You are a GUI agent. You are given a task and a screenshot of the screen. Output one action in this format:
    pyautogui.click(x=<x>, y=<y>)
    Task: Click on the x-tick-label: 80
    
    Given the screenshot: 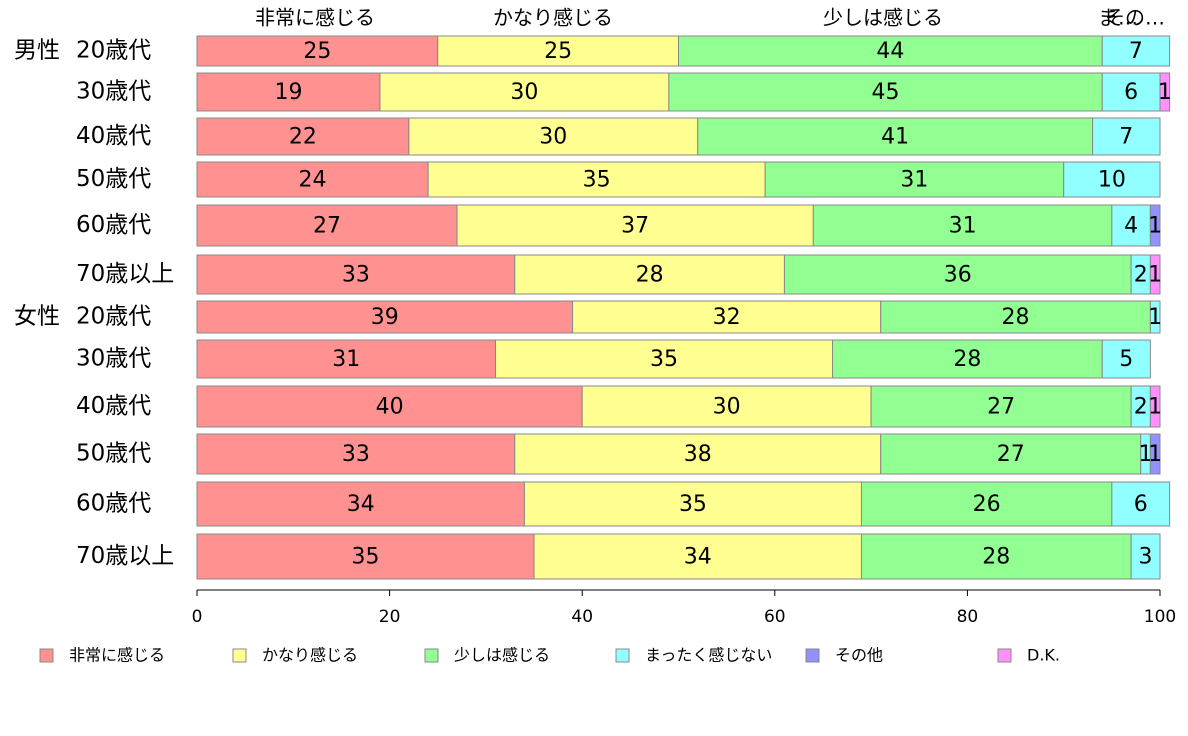 What is the action you would take?
    pyautogui.click(x=968, y=617)
    